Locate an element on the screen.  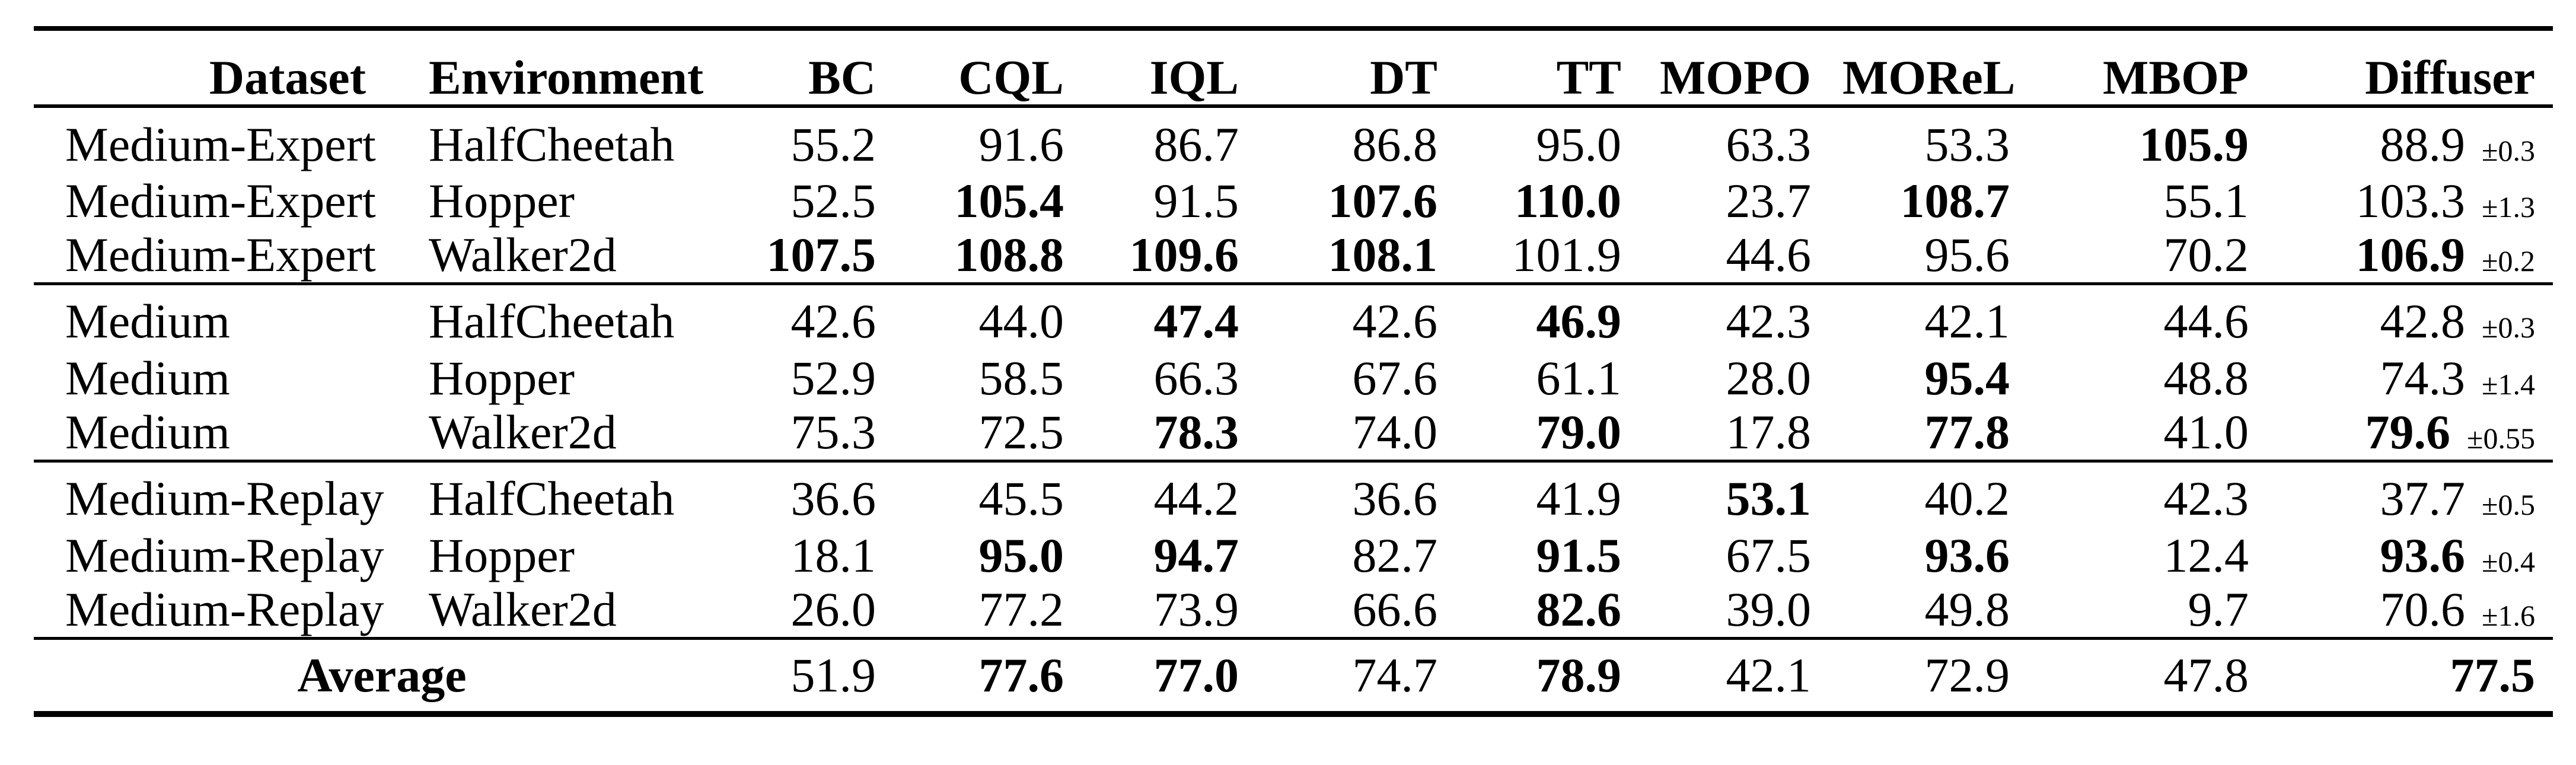
column-header-cql: CQL is located at coordinates (1011, 77).